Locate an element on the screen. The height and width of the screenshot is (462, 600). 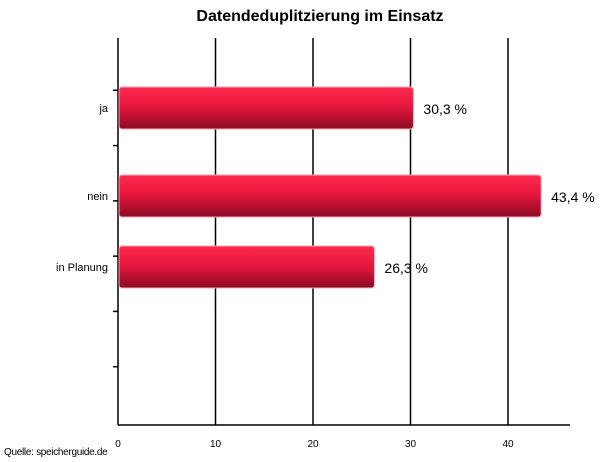
x-tick-label-20: 20 is located at coordinates (313, 444).